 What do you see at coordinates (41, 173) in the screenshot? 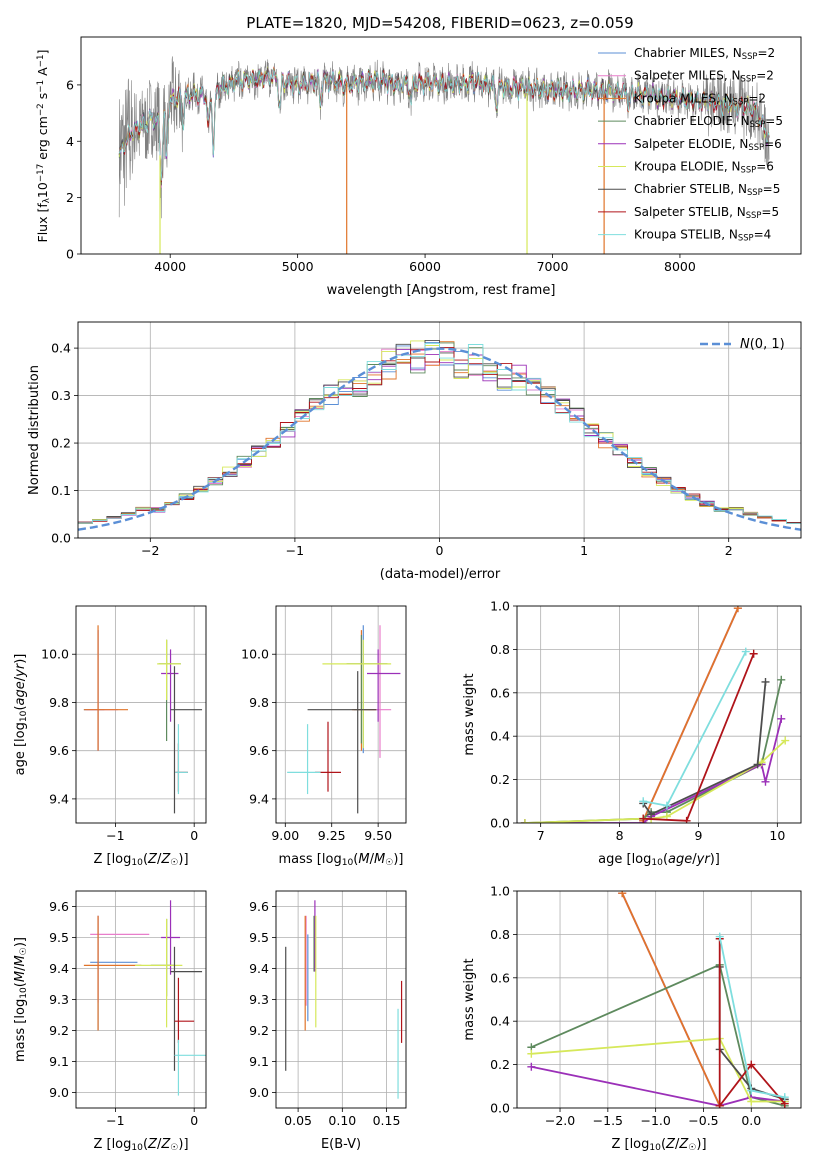
I see `label-part: −17` at bounding box center [41, 173].